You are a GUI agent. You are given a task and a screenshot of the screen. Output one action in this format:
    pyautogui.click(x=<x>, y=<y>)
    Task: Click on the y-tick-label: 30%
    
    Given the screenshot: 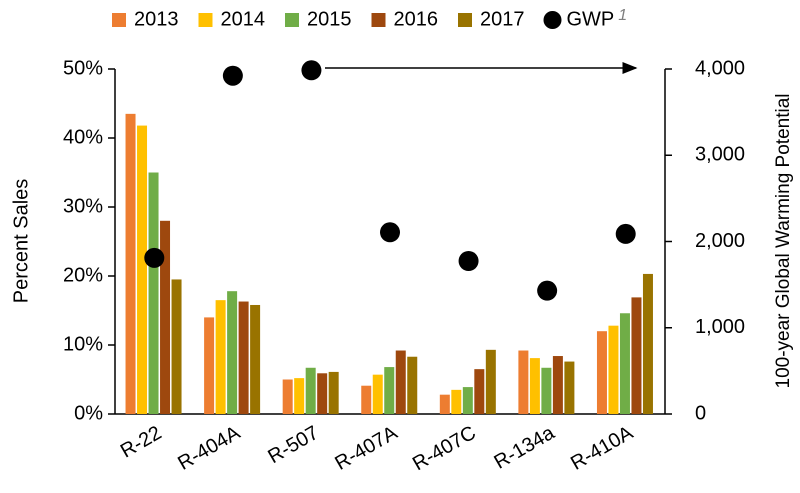 What is the action you would take?
    pyautogui.click(x=83, y=206)
    